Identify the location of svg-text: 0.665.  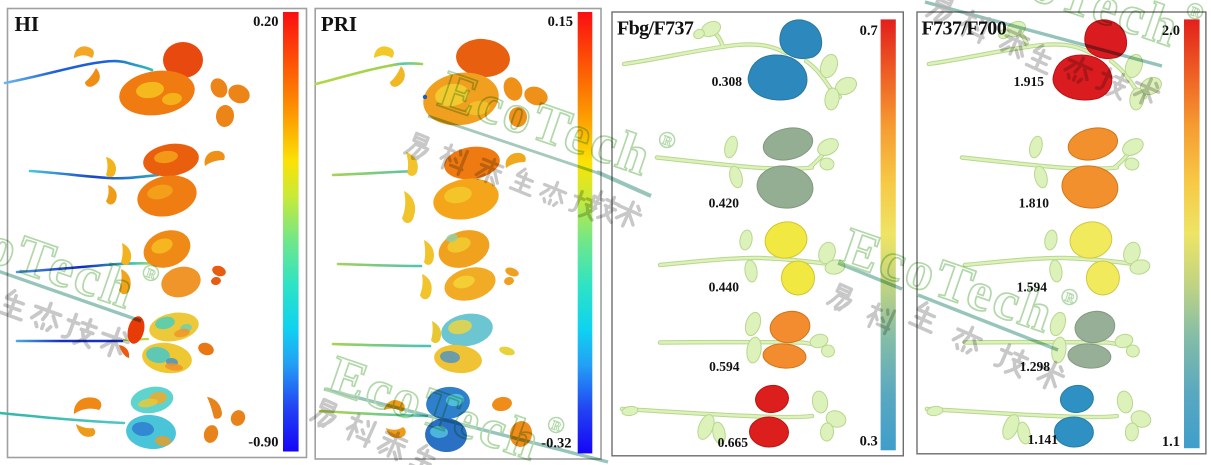
(733, 442).